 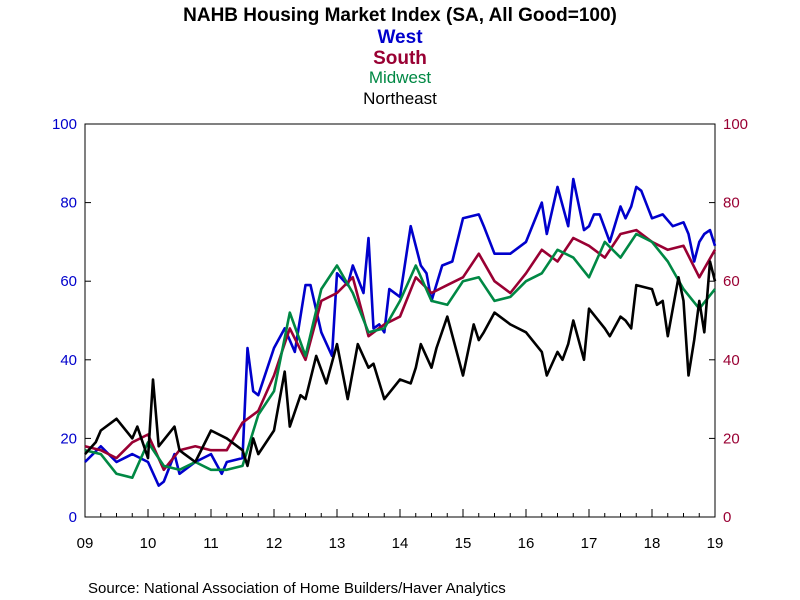 What do you see at coordinates (400, 58) in the screenshot?
I see `legend-south: South` at bounding box center [400, 58].